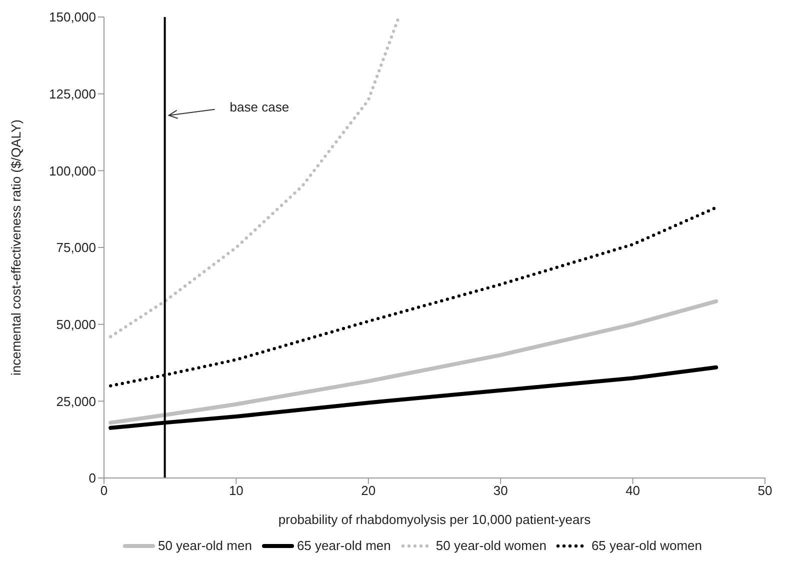 This screenshot has height=578, width=785. What do you see at coordinates (76, 324) in the screenshot?
I see `y-tick-label: 50,000` at bounding box center [76, 324].